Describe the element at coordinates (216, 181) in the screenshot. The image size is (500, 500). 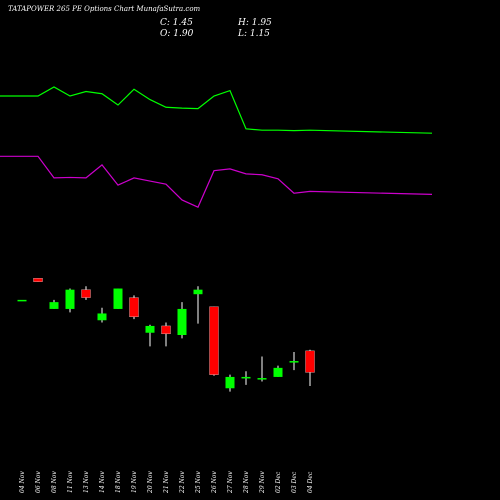
I see `lower-indicator-line` at that location.